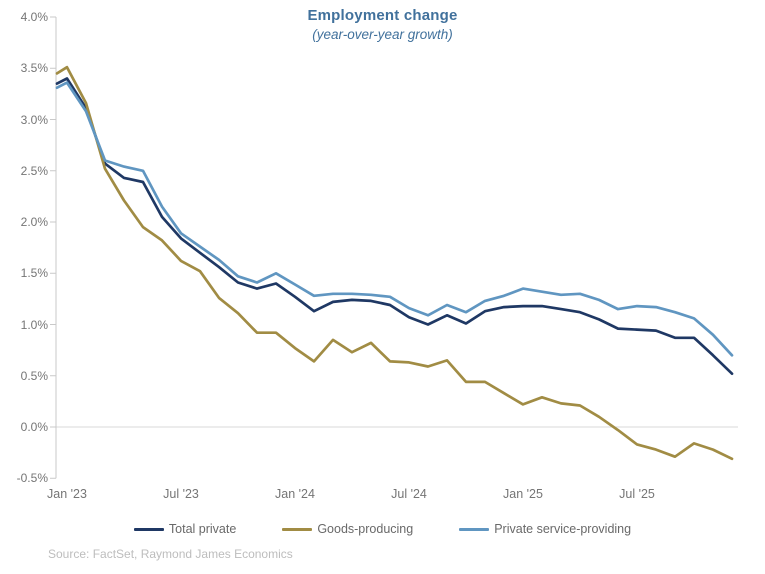  I want to click on legend-item: Goods-producing, so click(347, 529).